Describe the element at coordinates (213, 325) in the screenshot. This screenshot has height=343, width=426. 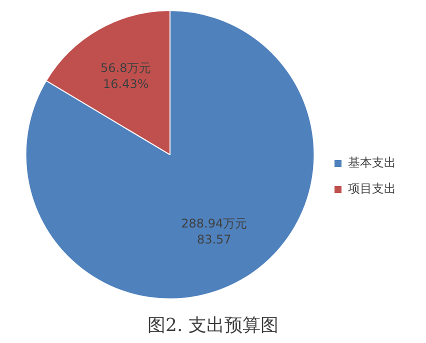
I see `text: 图2. 支出预算图` at that location.